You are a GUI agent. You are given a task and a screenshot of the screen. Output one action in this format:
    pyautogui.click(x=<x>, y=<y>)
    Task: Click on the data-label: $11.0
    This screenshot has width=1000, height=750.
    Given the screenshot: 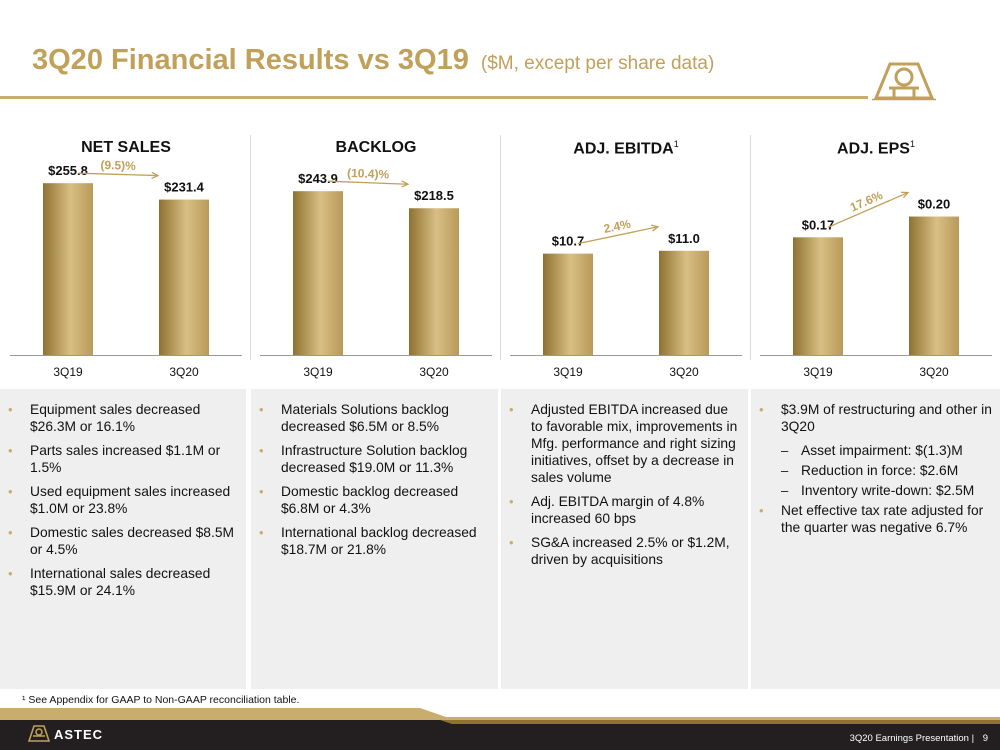 What is the action you would take?
    pyautogui.click(x=684, y=238)
    